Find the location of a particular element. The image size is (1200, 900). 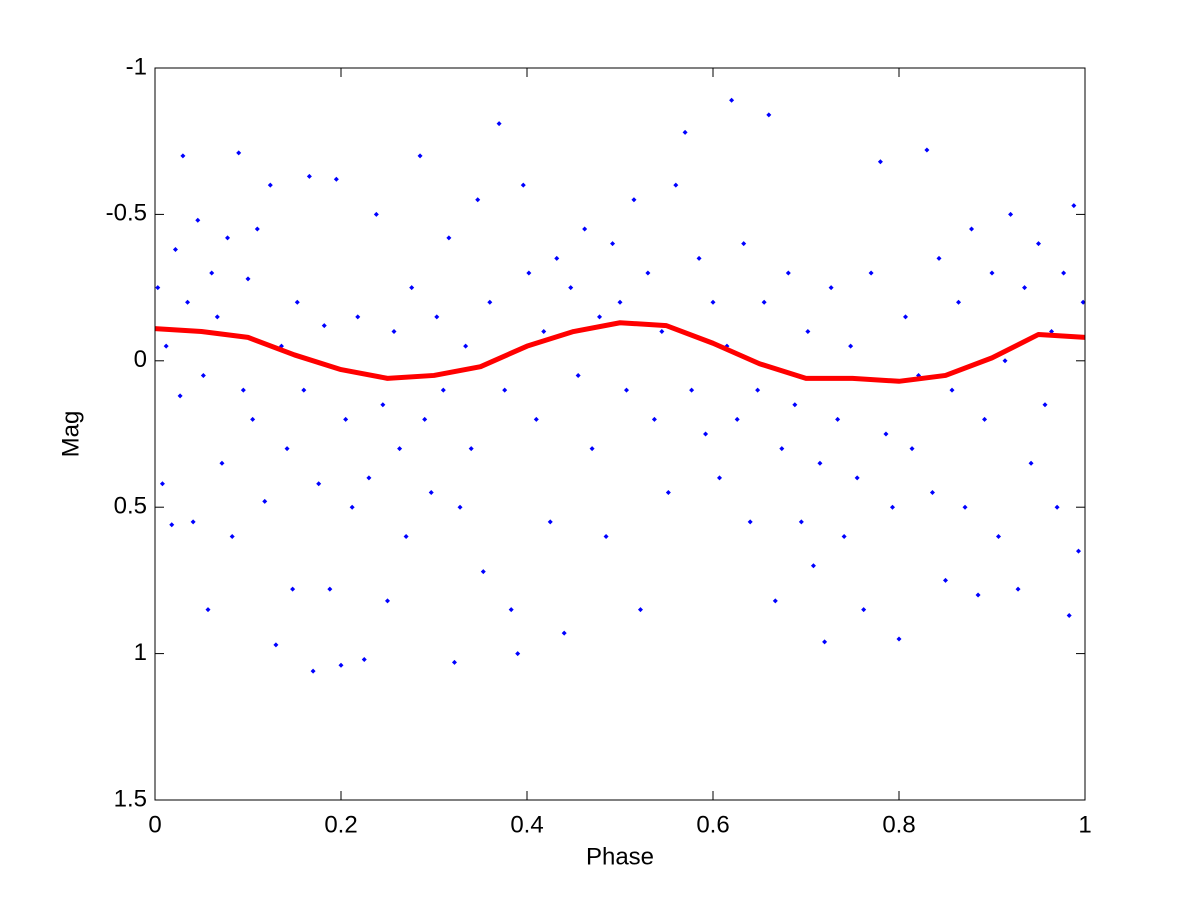

x-tick-label: 0.4 is located at coordinates (526, 824).